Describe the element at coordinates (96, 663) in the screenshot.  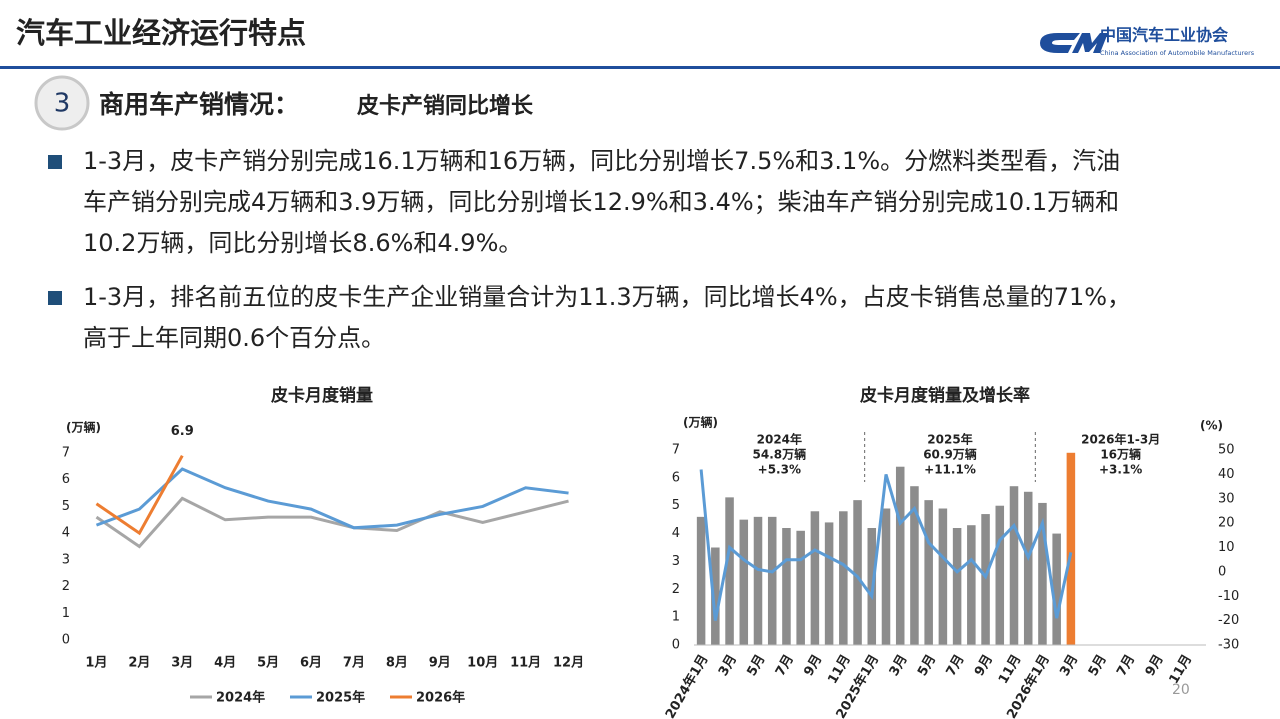
I see `x-tick-label: 1月` at that location.